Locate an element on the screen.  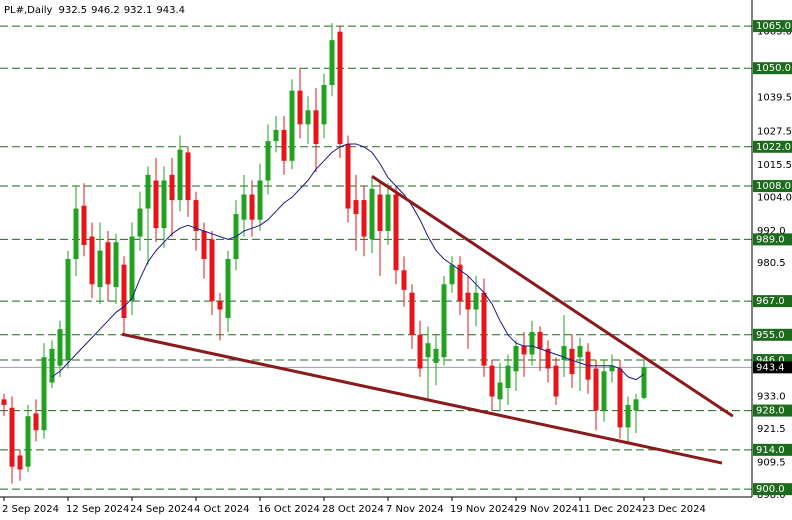
current-price-box is located at coordinates (772, 367).